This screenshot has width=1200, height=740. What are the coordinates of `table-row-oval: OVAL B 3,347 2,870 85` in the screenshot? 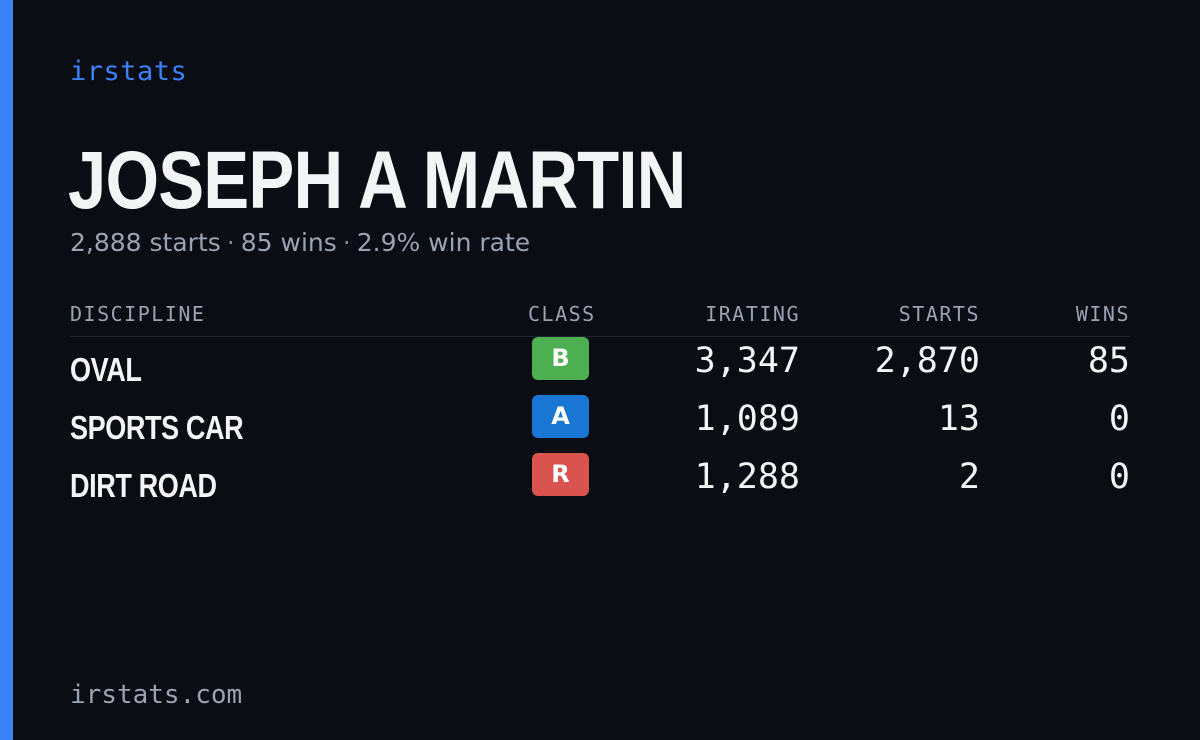 It's located at (600, 366).